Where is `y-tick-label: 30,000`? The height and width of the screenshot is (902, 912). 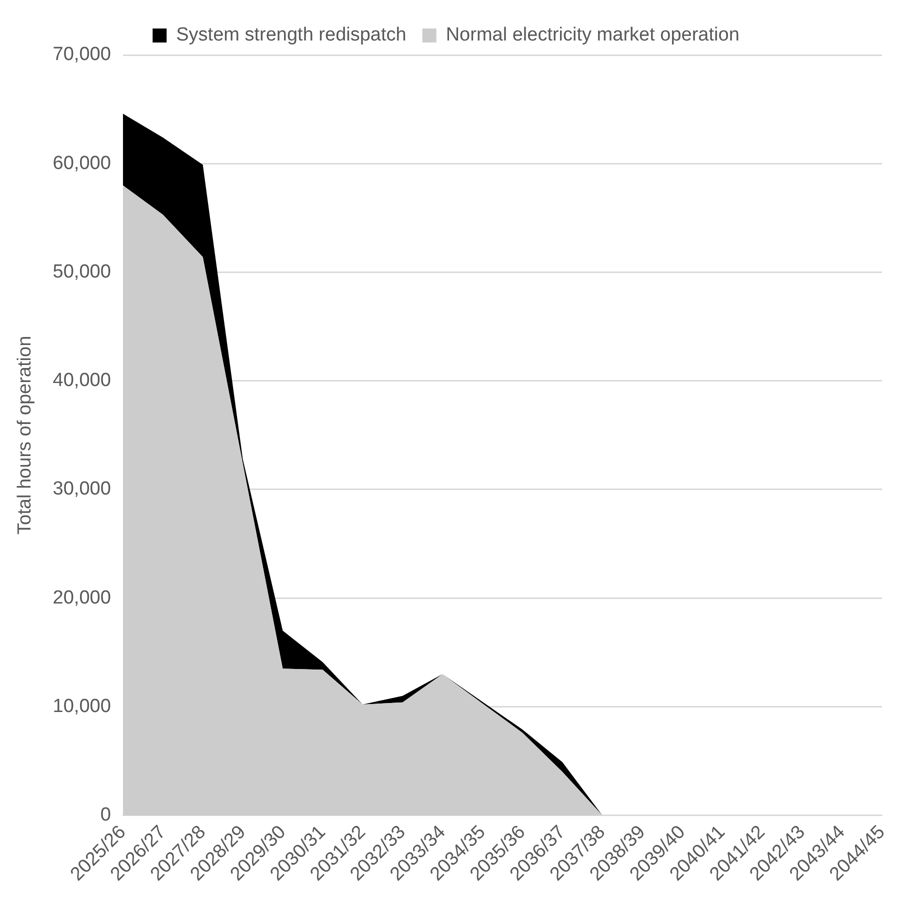 y-tick-label: 30,000 is located at coordinates (81, 489).